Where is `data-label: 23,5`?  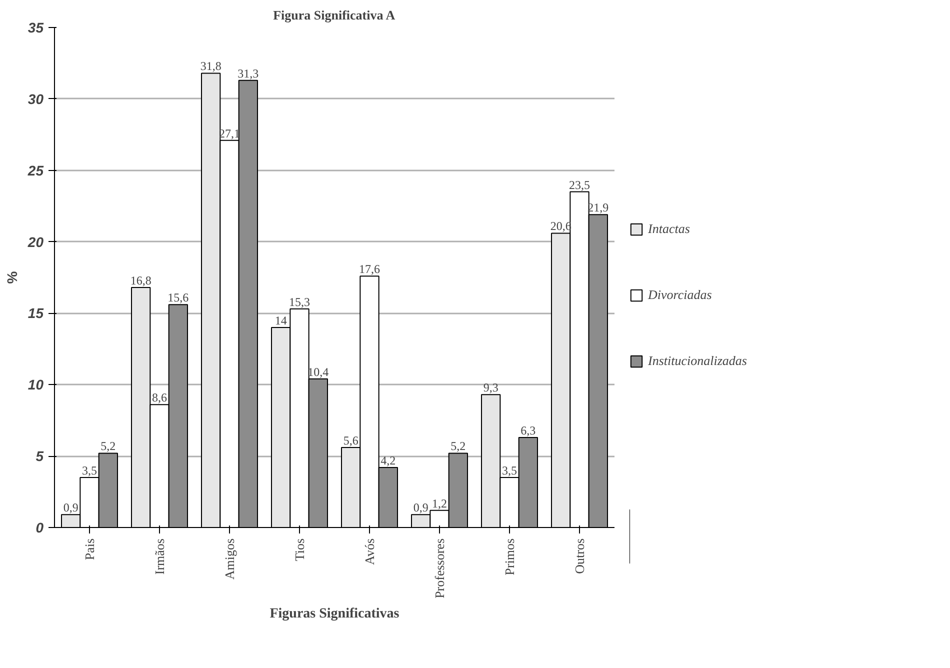
data-label: 23,5 is located at coordinates (579, 185).